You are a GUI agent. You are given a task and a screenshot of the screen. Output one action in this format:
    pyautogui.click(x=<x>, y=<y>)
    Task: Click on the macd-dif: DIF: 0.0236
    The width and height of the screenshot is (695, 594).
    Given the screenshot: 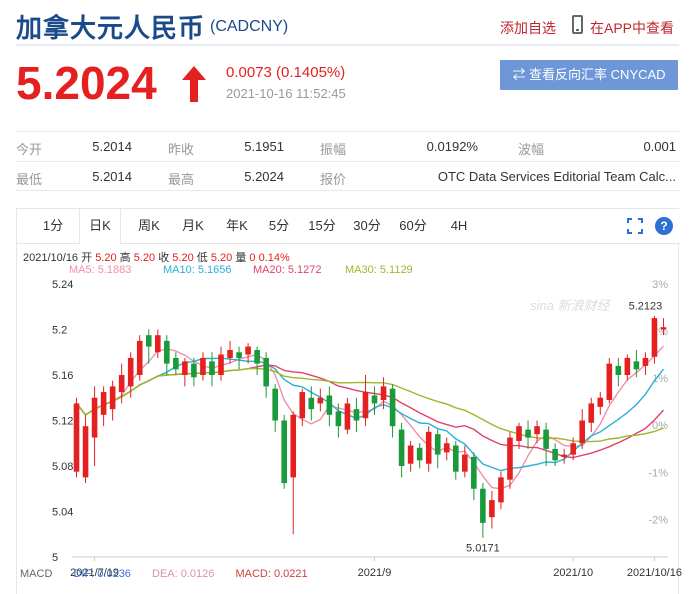 What is the action you would take?
    pyautogui.click(x=102, y=574)
    